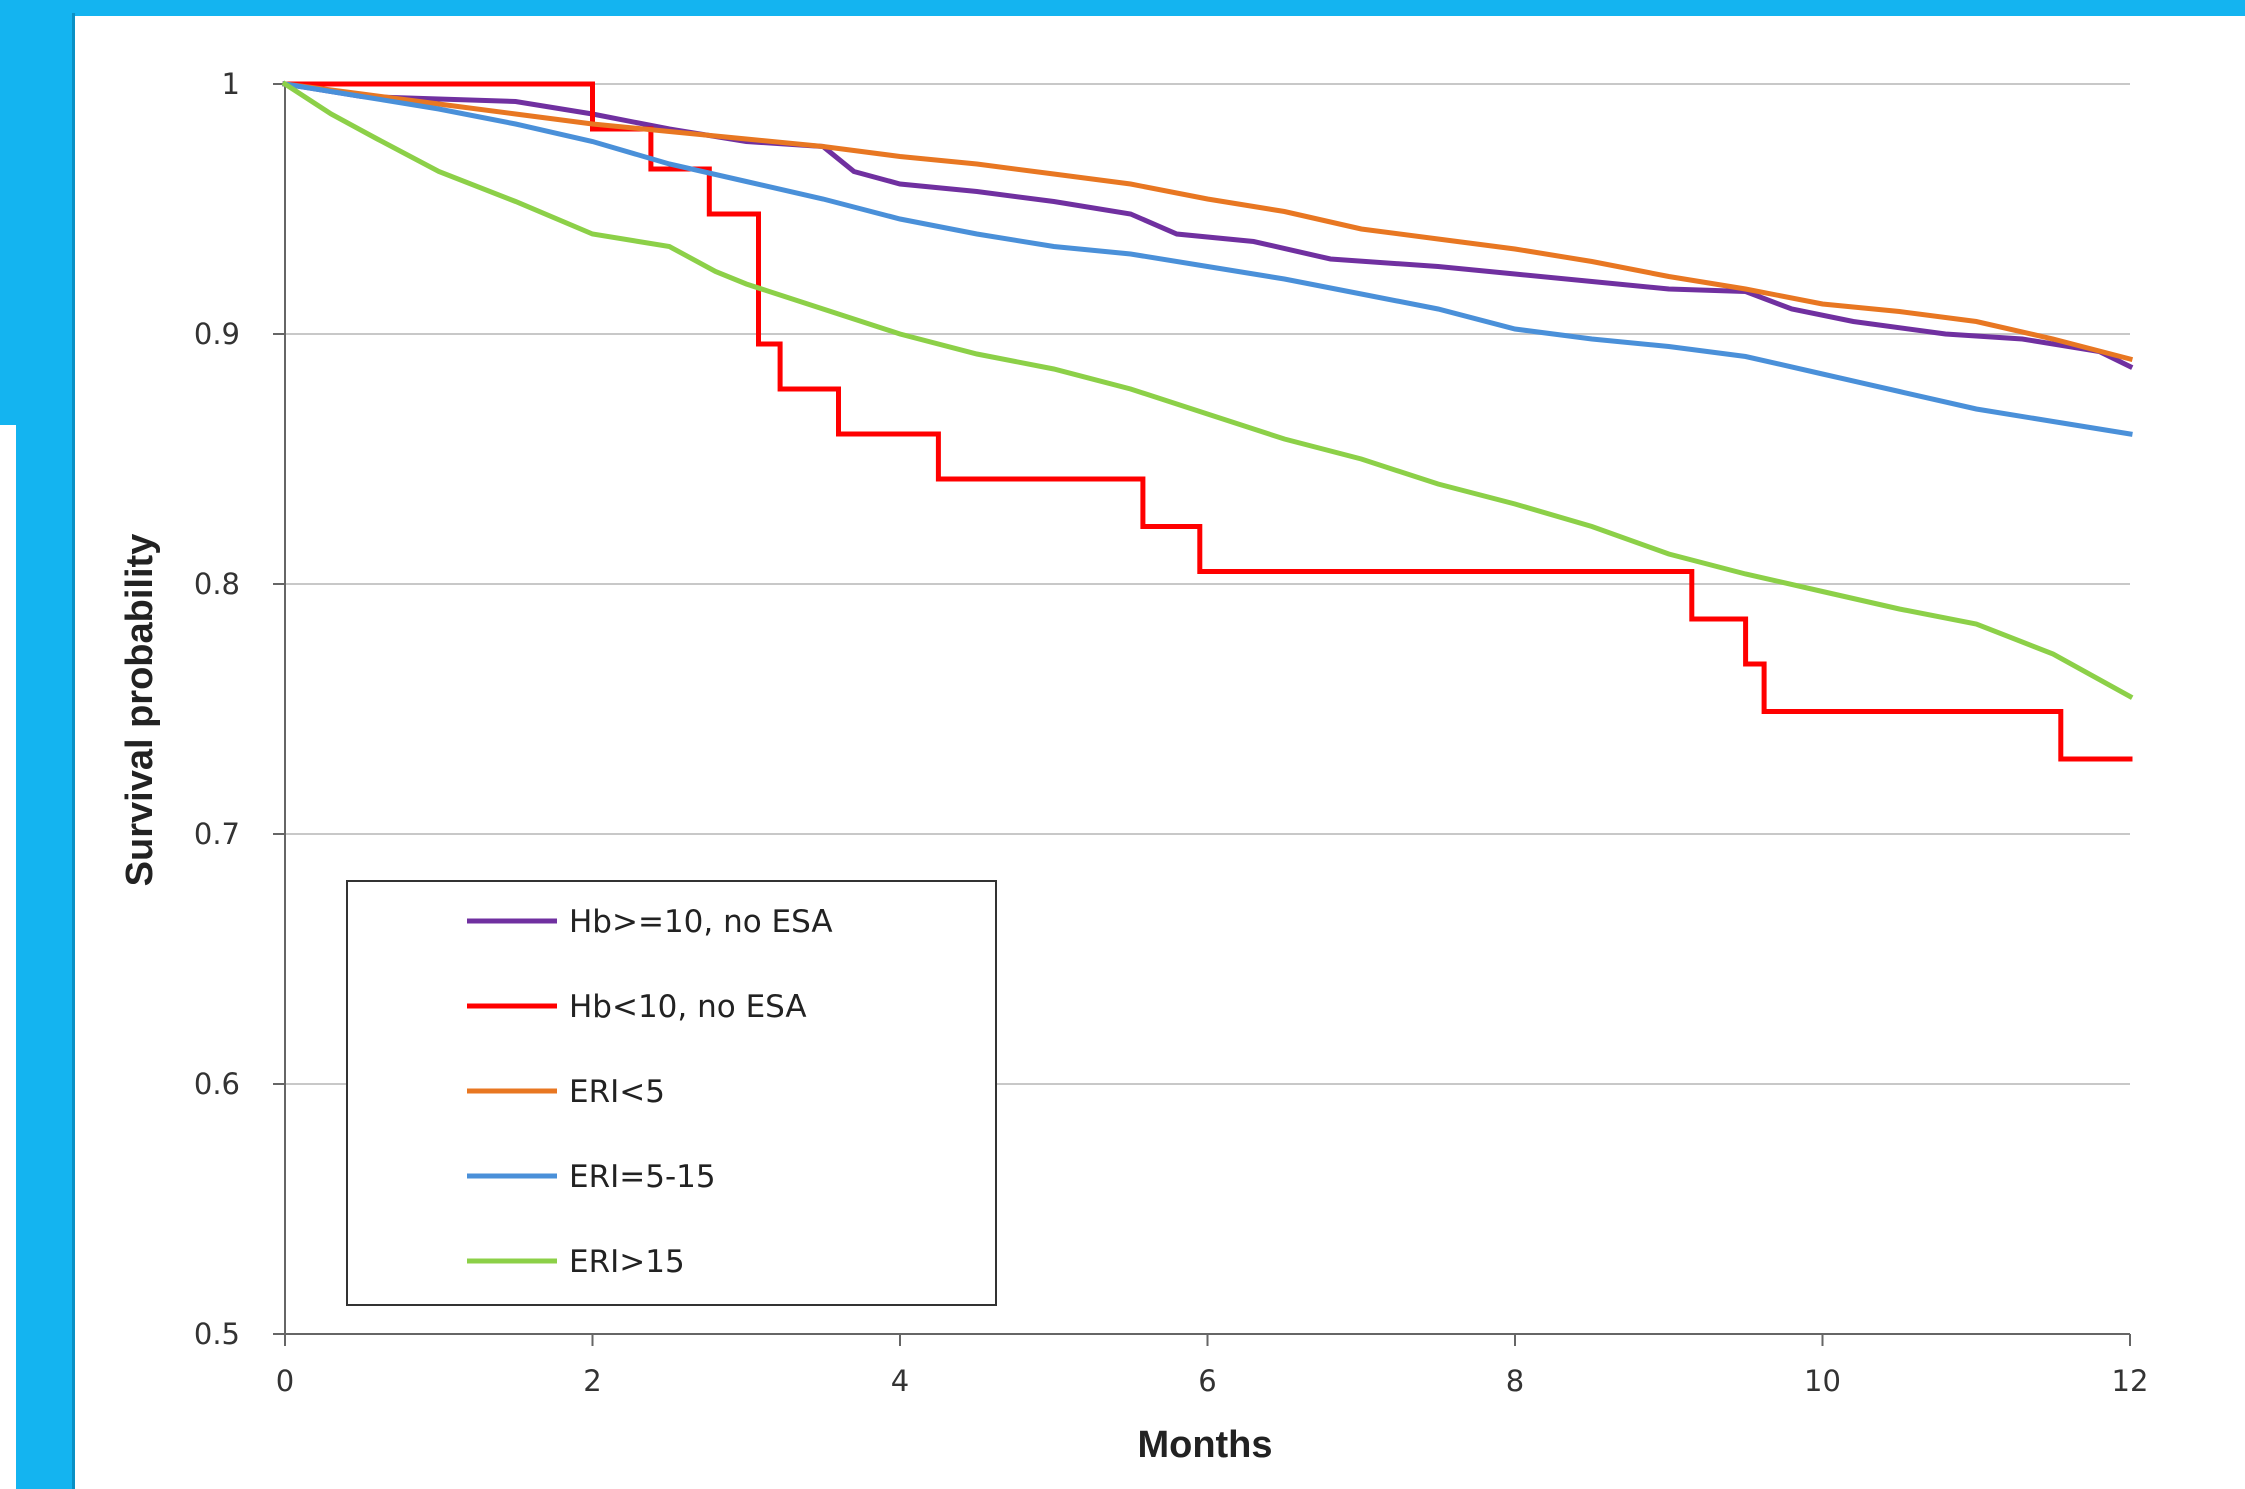 This screenshot has height=1489, width=2245. I want to click on legend-label: ERI>15, so click(627, 1262).